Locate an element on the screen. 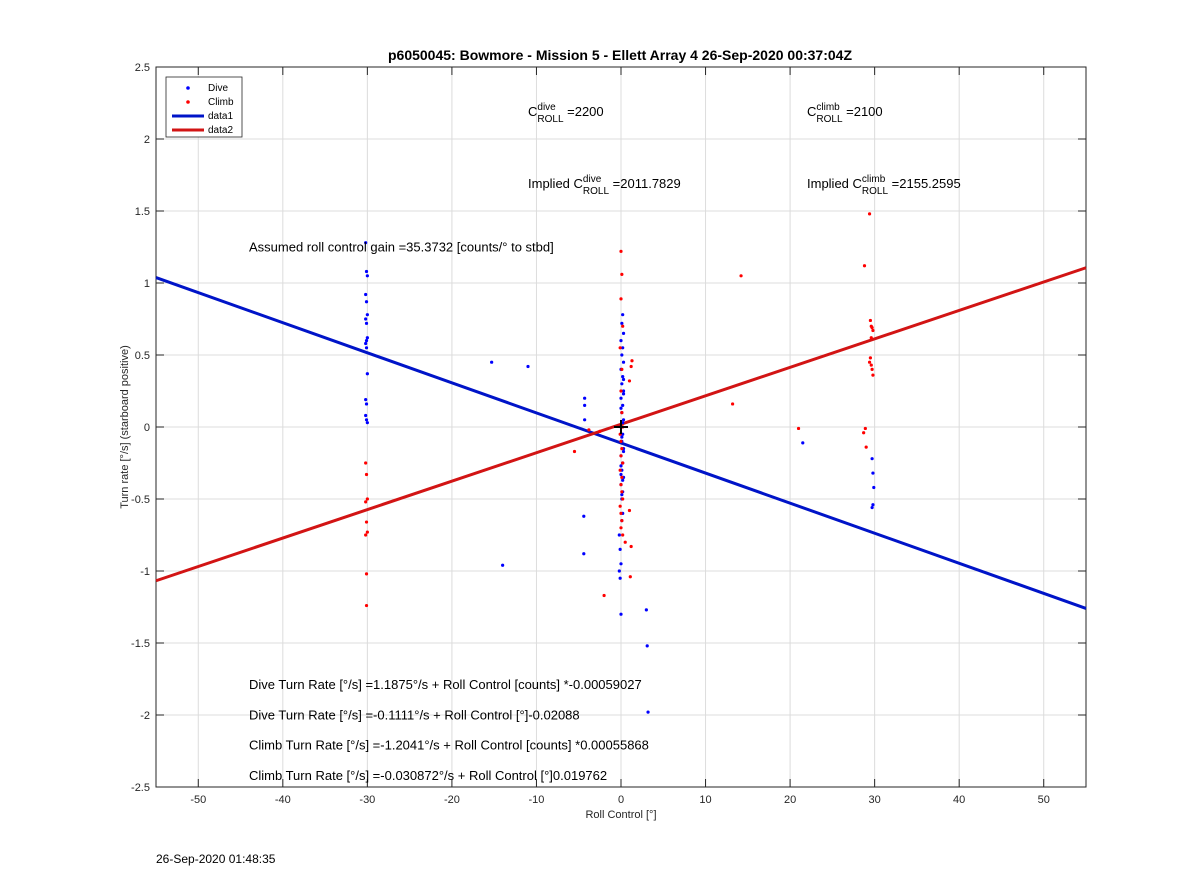 The width and height of the screenshot is (1200, 885). legend-marker-climb is located at coordinates (188, 102).